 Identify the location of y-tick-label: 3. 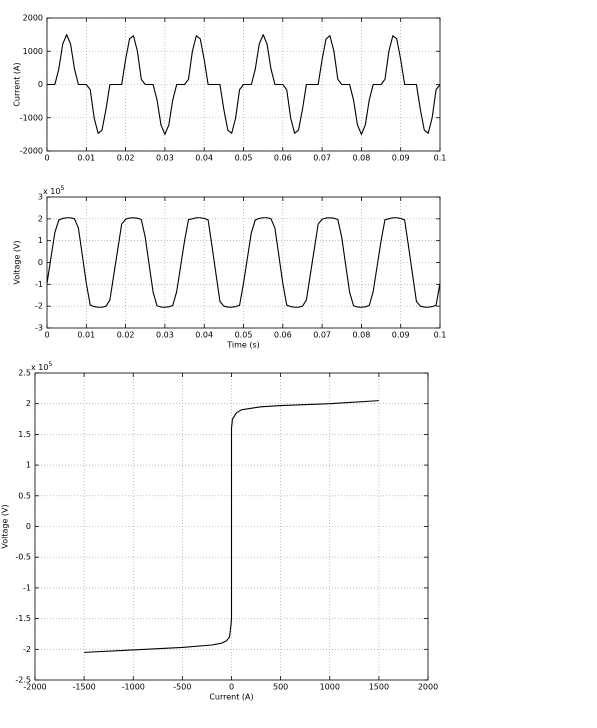
(40, 197).